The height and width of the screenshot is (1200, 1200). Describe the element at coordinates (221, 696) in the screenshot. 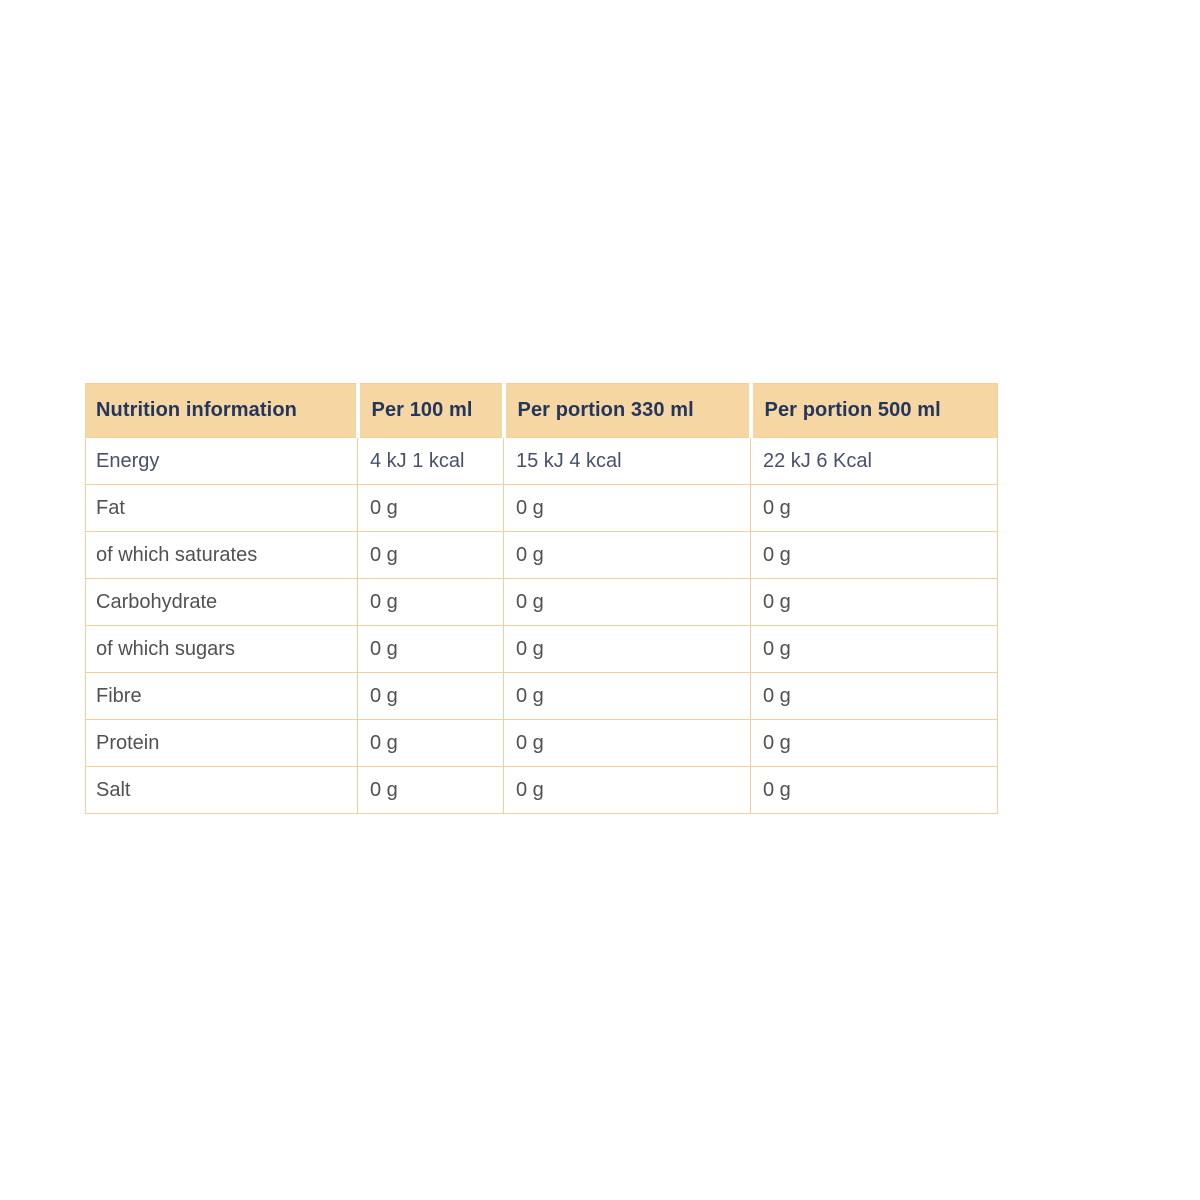

I see `row-label-cell: Fibre` at that location.